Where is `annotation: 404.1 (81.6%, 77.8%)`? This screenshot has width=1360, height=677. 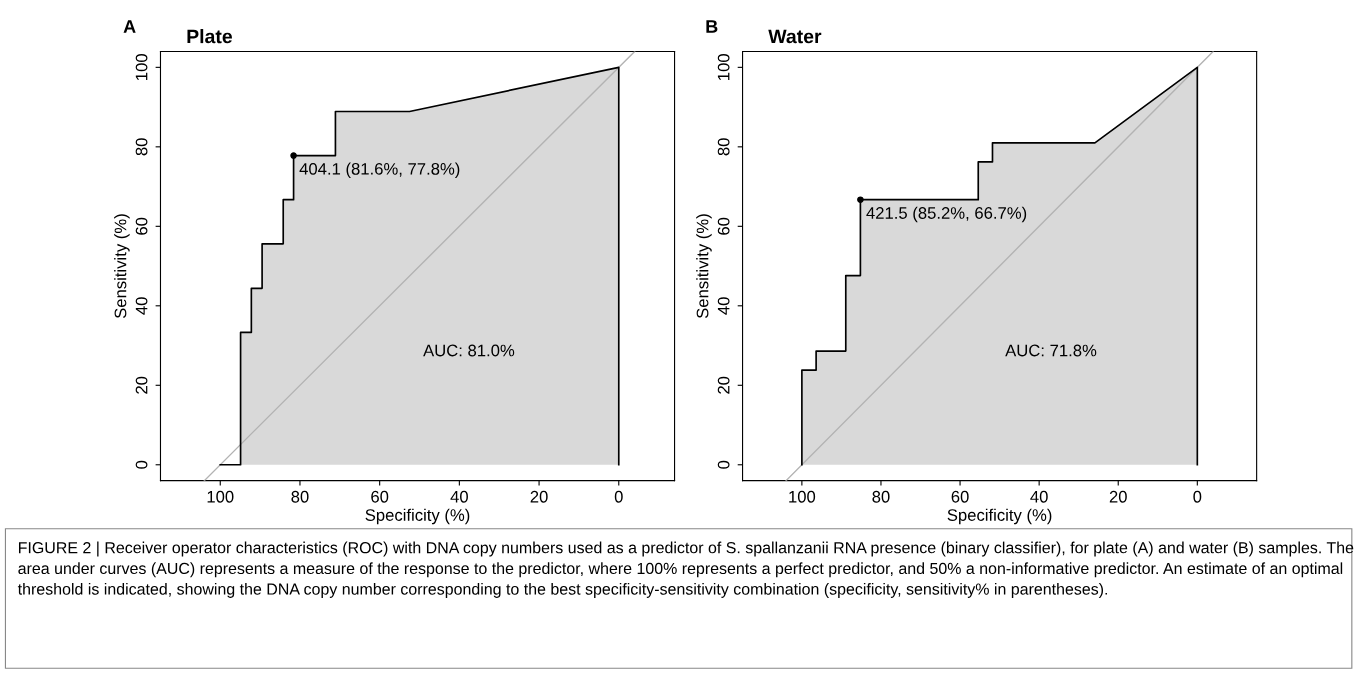 annotation: 404.1 (81.6%, 77.8%) is located at coordinates (379, 170).